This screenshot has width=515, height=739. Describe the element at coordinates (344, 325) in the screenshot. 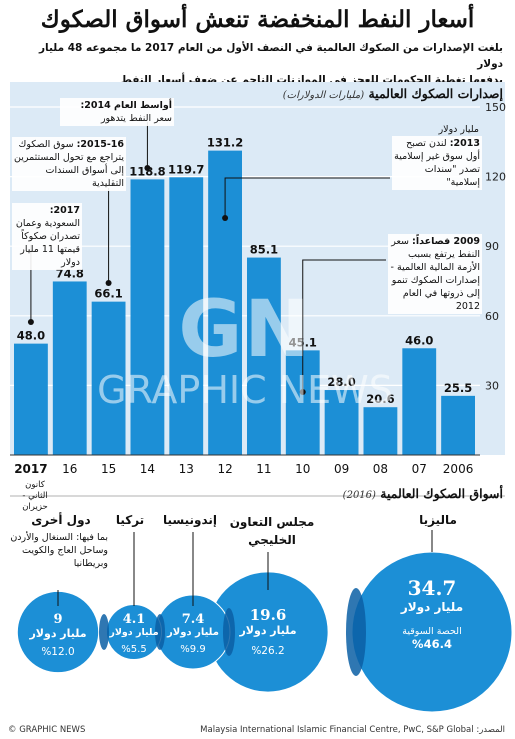

I see `leader-2009` at that location.